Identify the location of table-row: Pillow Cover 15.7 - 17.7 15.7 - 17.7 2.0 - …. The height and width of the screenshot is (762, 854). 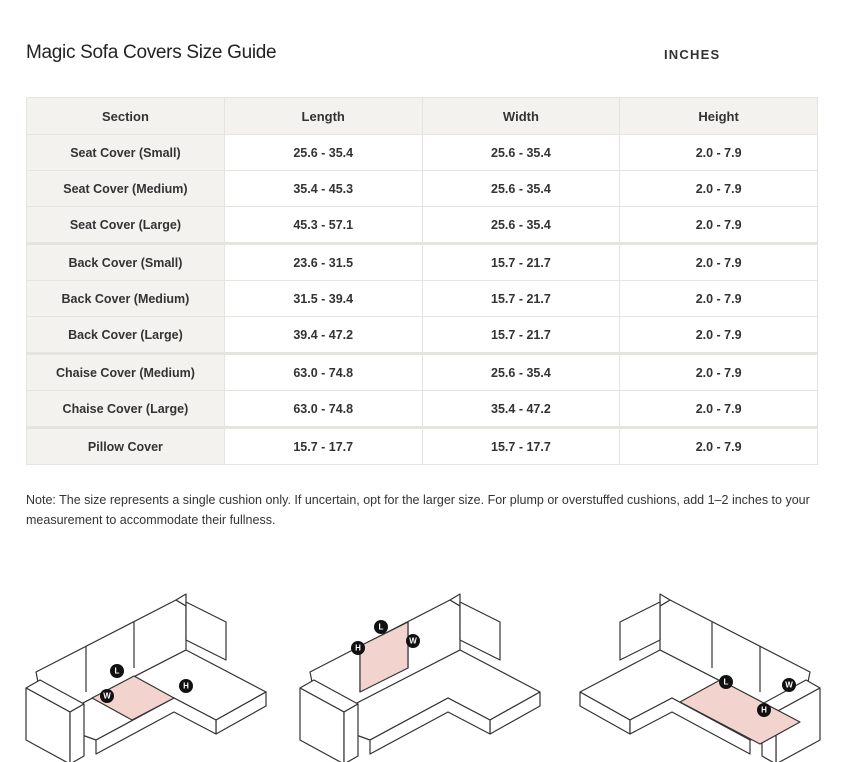
(422, 445).